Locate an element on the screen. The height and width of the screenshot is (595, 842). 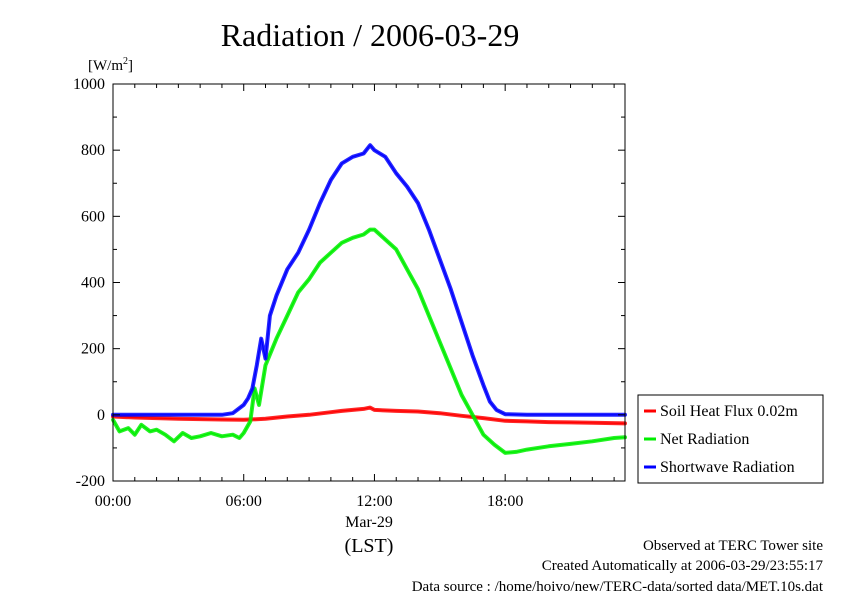
y-tick-label: 800 is located at coordinates (93, 150).